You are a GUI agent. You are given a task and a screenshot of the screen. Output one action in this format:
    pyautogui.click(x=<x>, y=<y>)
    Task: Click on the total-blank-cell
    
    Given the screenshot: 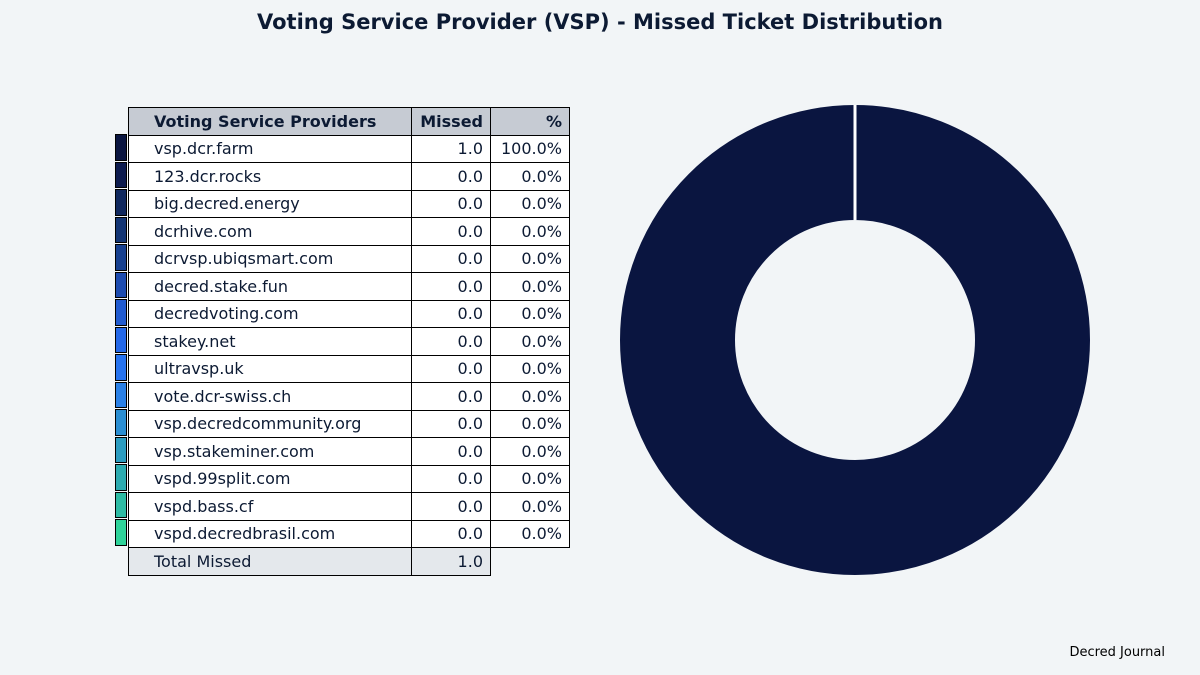 What is the action you would take?
    pyautogui.click(x=530, y=562)
    